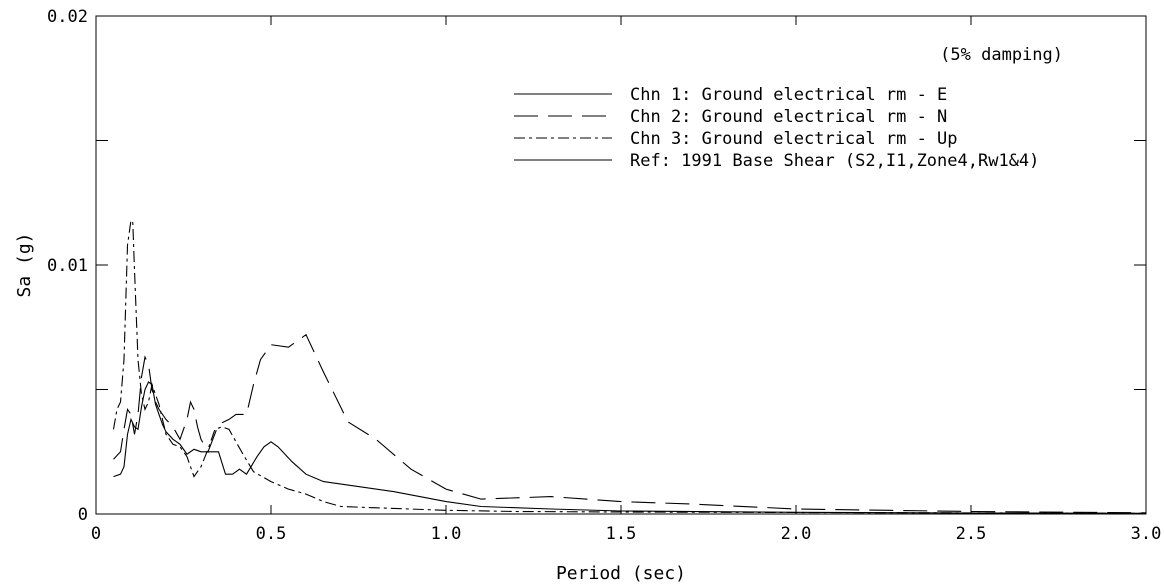 The image size is (1164, 585). What do you see at coordinates (796, 534) in the screenshot?
I see `x-tick-label: 2.0` at bounding box center [796, 534].